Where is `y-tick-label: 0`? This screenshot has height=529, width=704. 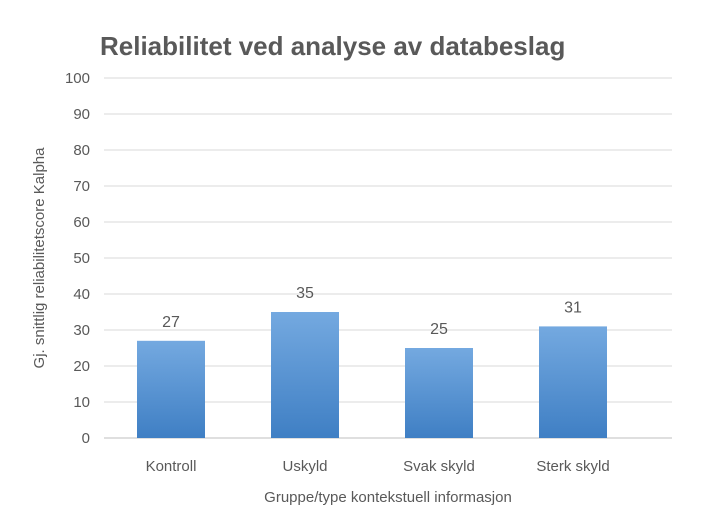
y-tick-label: 0 is located at coordinates (86, 438).